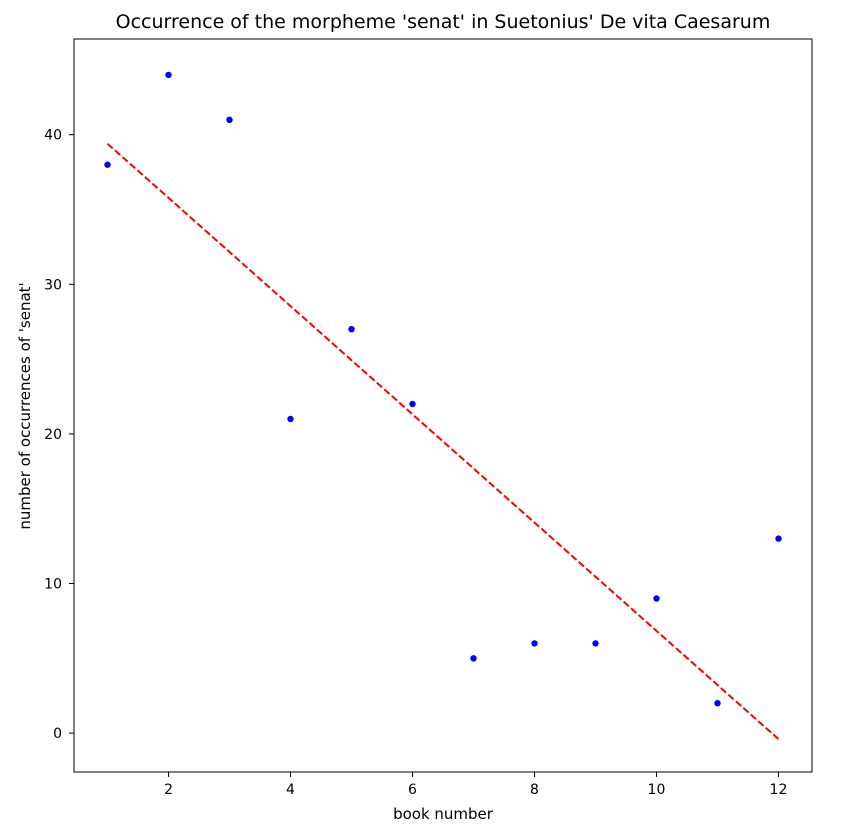 This screenshot has width=845, height=839. What do you see at coordinates (779, 790) in the screenshot?
I see `x-tick-label: 12` at bounding box center [779, 790].